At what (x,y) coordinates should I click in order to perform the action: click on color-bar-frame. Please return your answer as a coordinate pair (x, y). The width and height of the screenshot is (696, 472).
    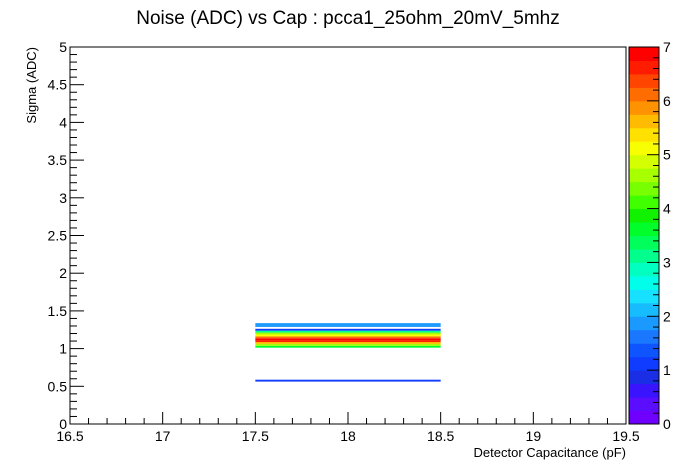
    Looking at the image, I should click on (644, 235).